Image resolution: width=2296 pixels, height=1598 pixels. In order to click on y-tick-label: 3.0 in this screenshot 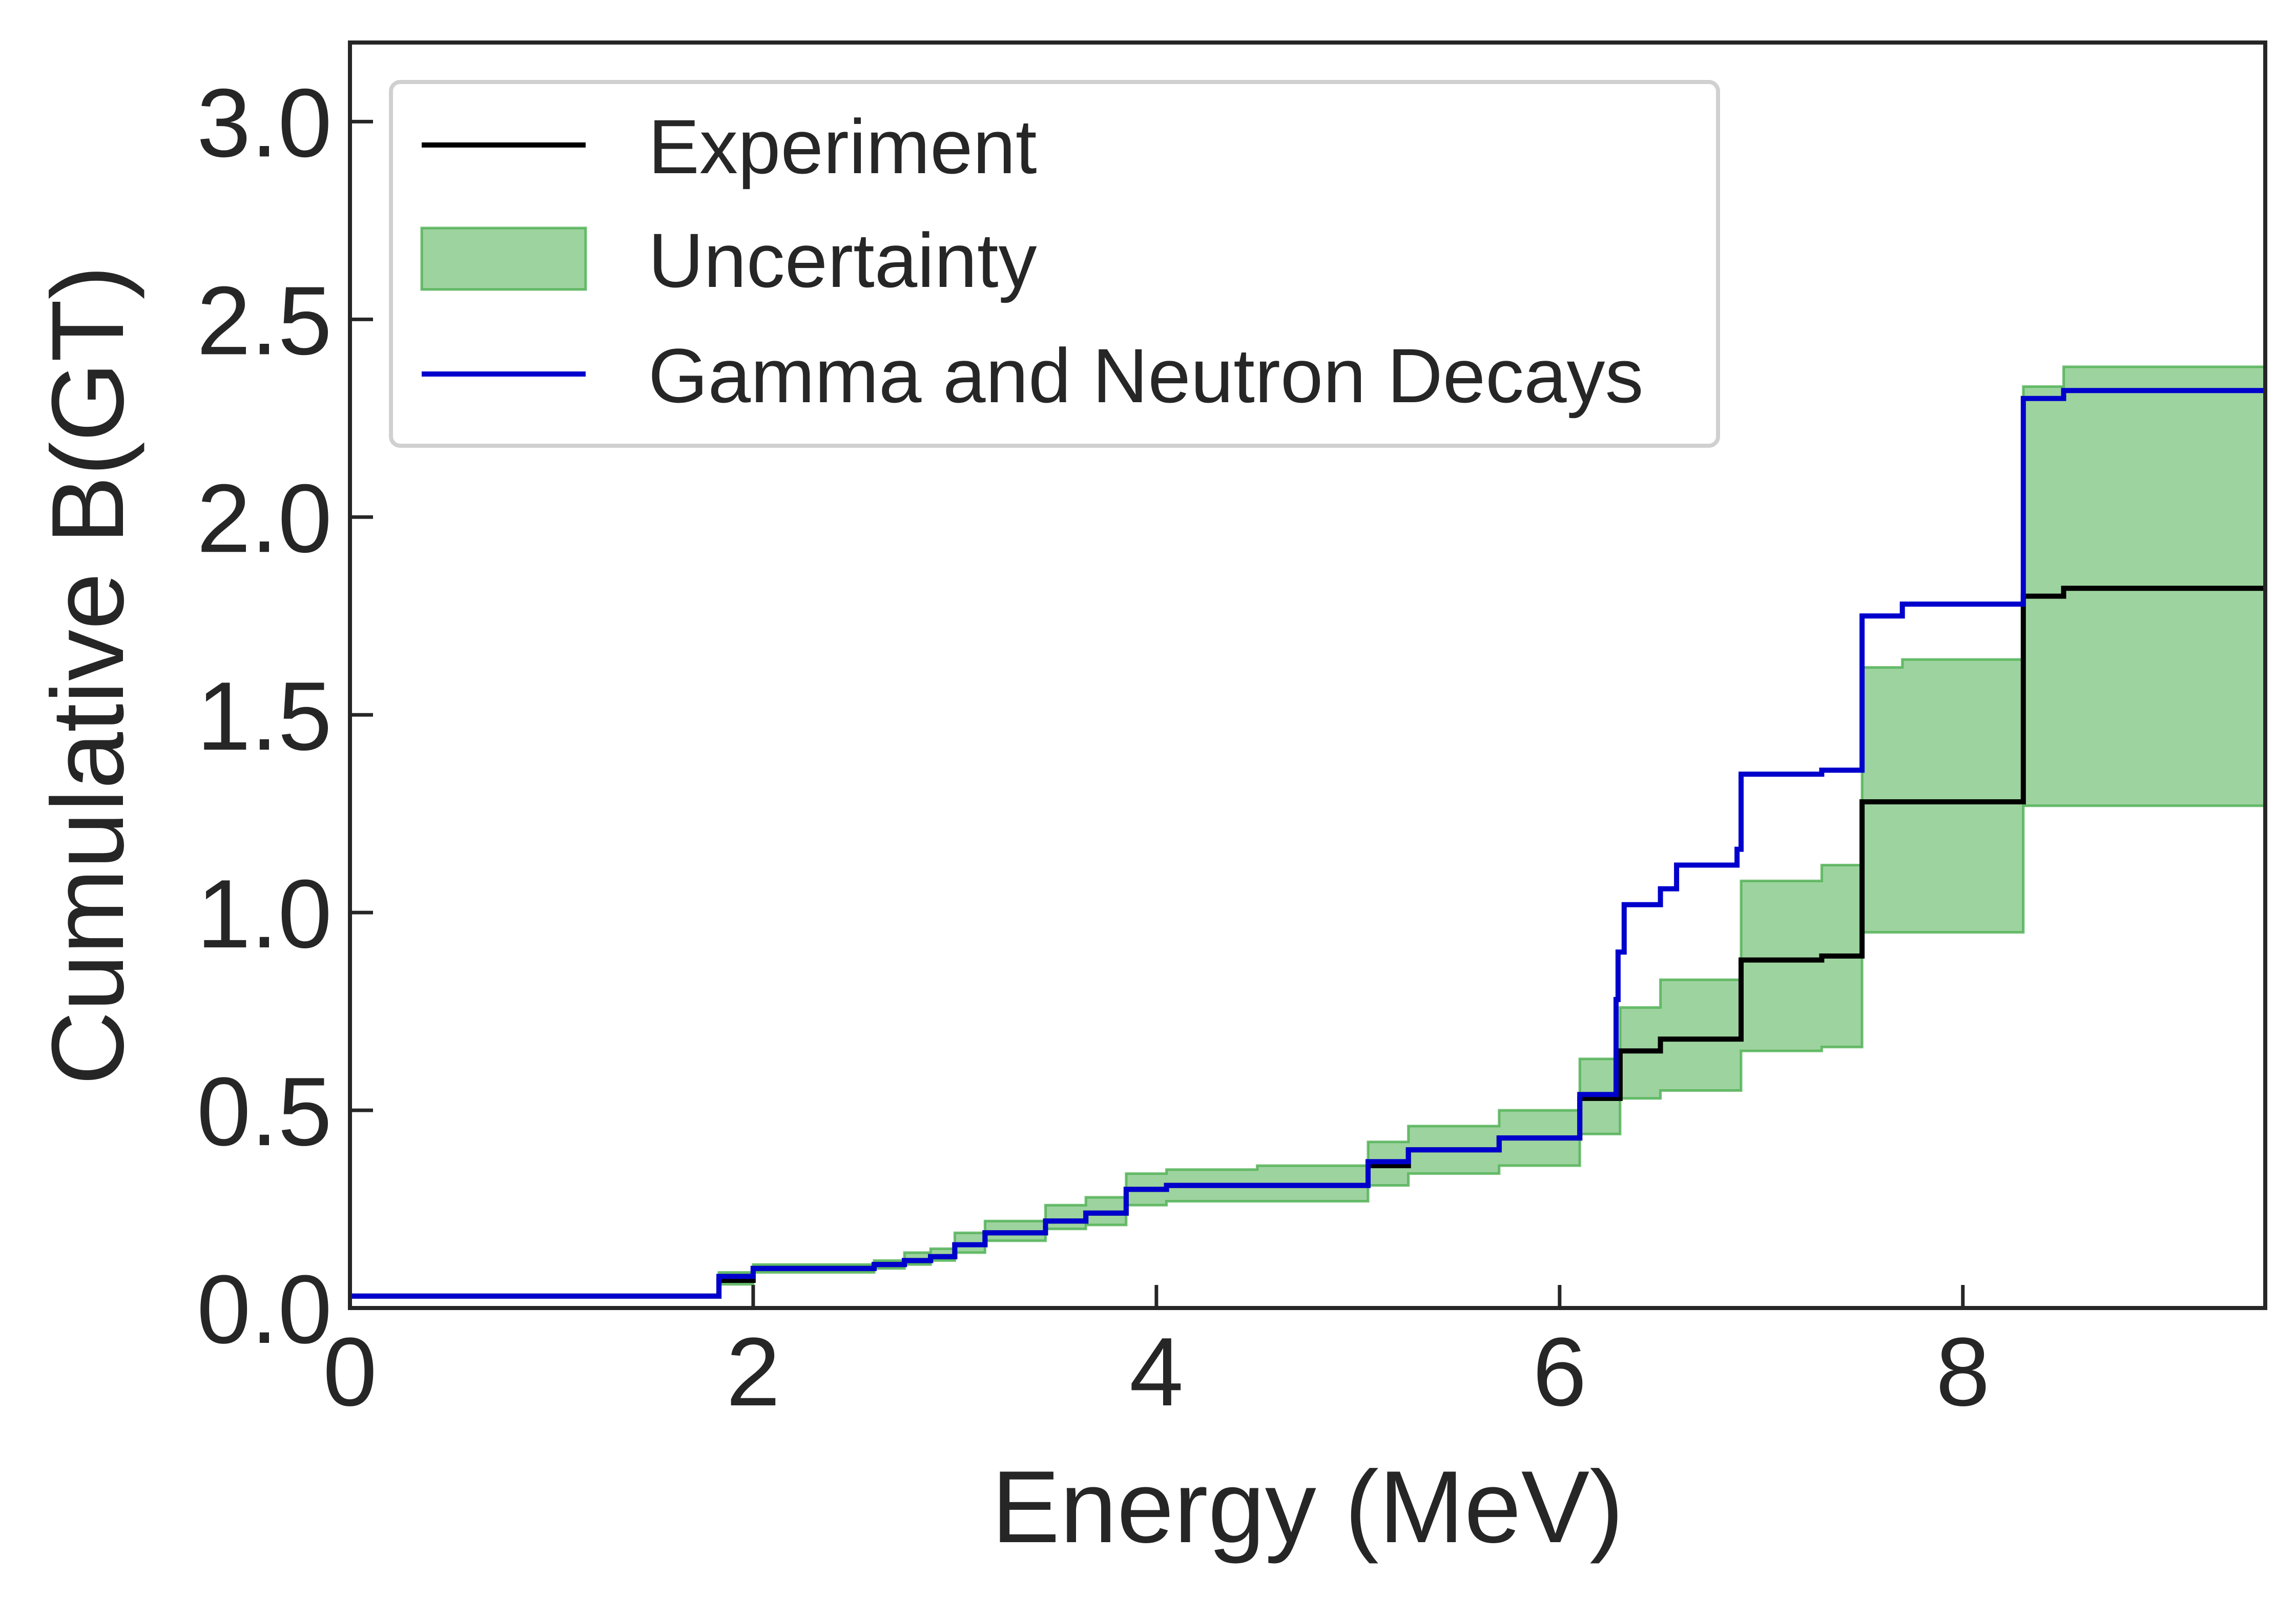, I will do `click(264, 123)`.